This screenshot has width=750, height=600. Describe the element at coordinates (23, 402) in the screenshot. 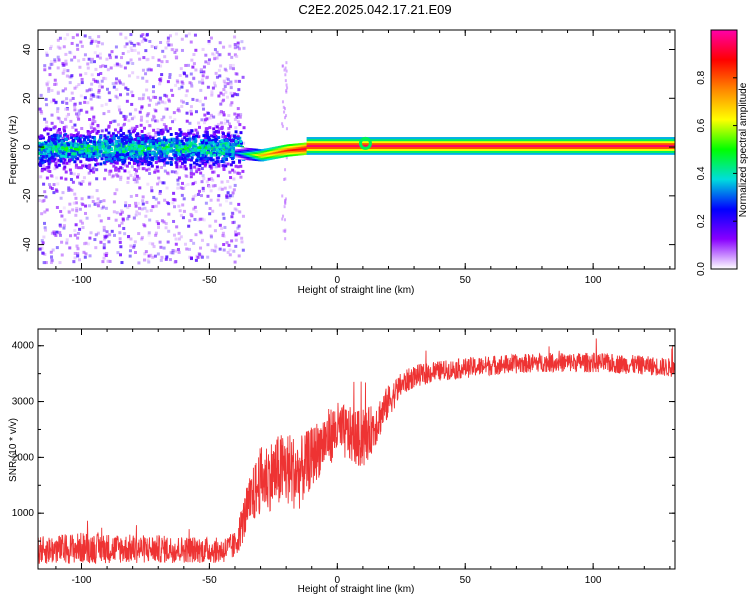

I see `y-tick-label: 3000` at that location.